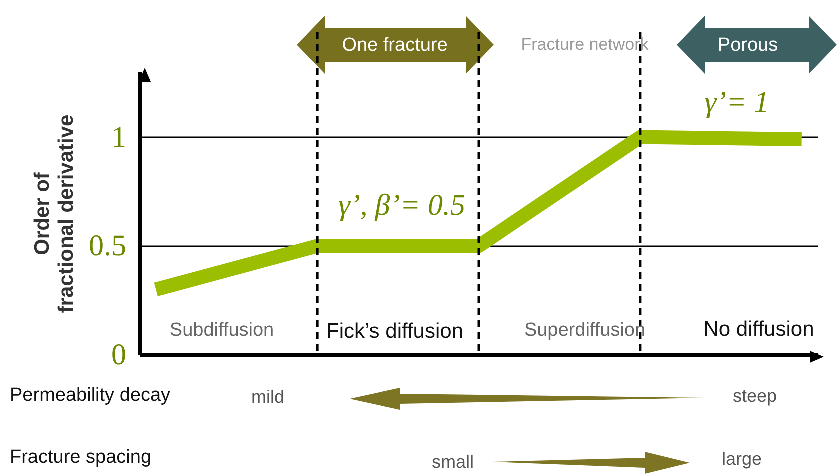 The image size is (837, 475). I want to click on text: large, so click(742, 459).